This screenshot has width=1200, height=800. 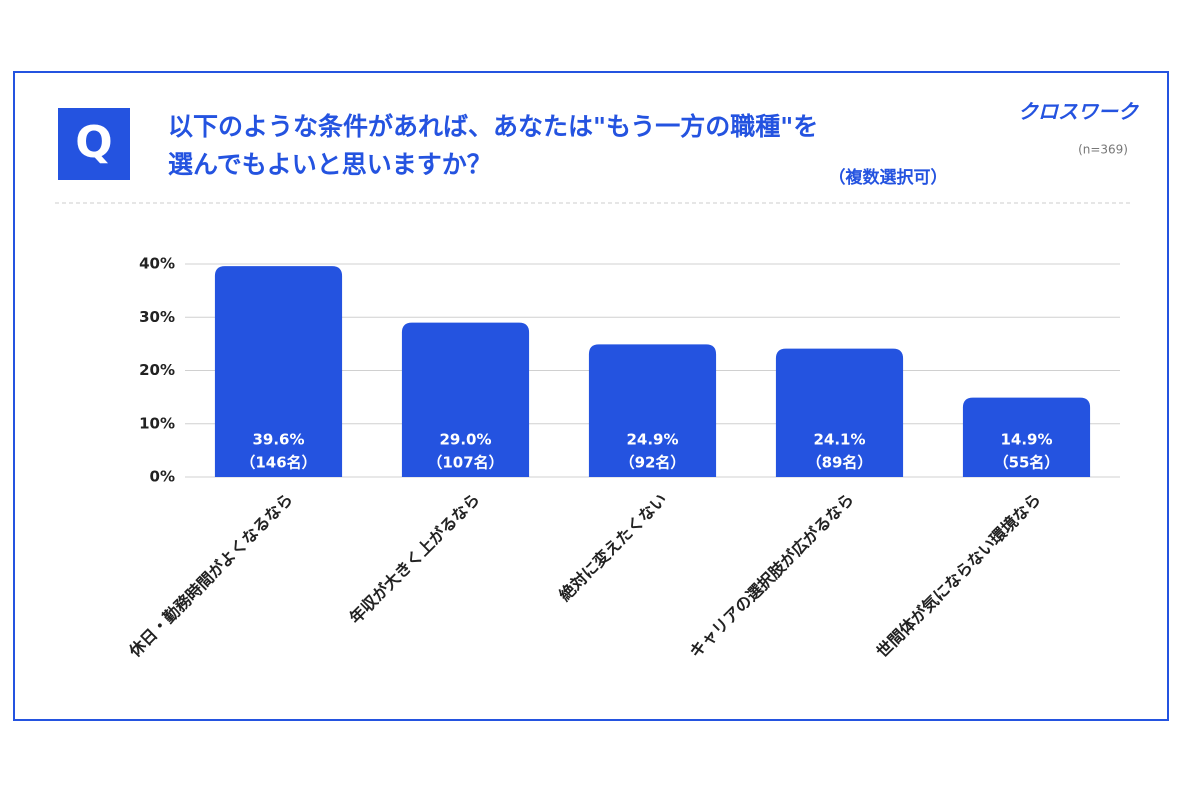 I want to click on count-label: （107名）, so click(x=465, y=463).